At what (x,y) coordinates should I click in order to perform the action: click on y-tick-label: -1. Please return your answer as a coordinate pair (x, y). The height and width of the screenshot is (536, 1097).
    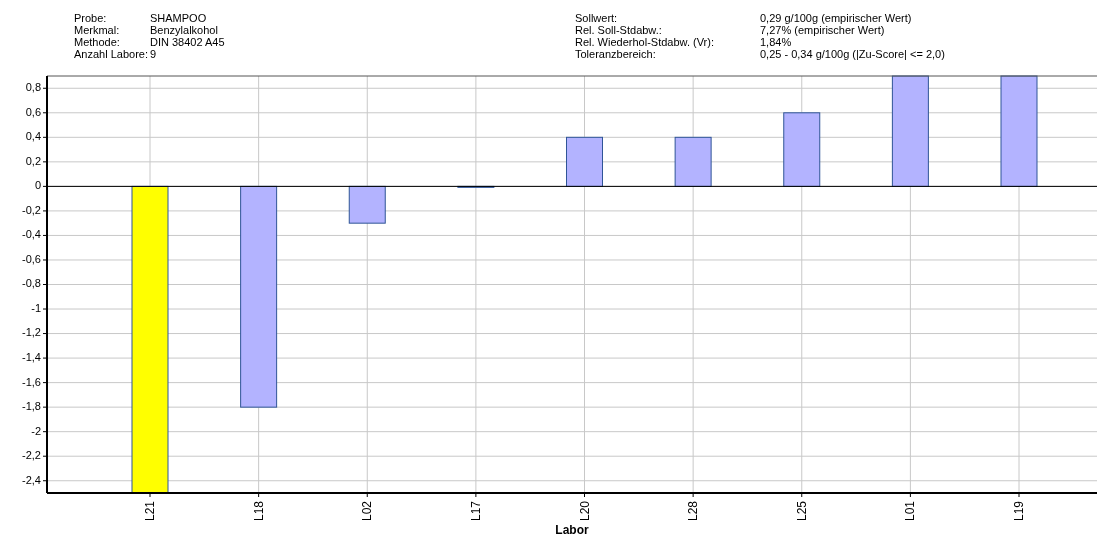
    Looking at the image, I should click on (36, 307).